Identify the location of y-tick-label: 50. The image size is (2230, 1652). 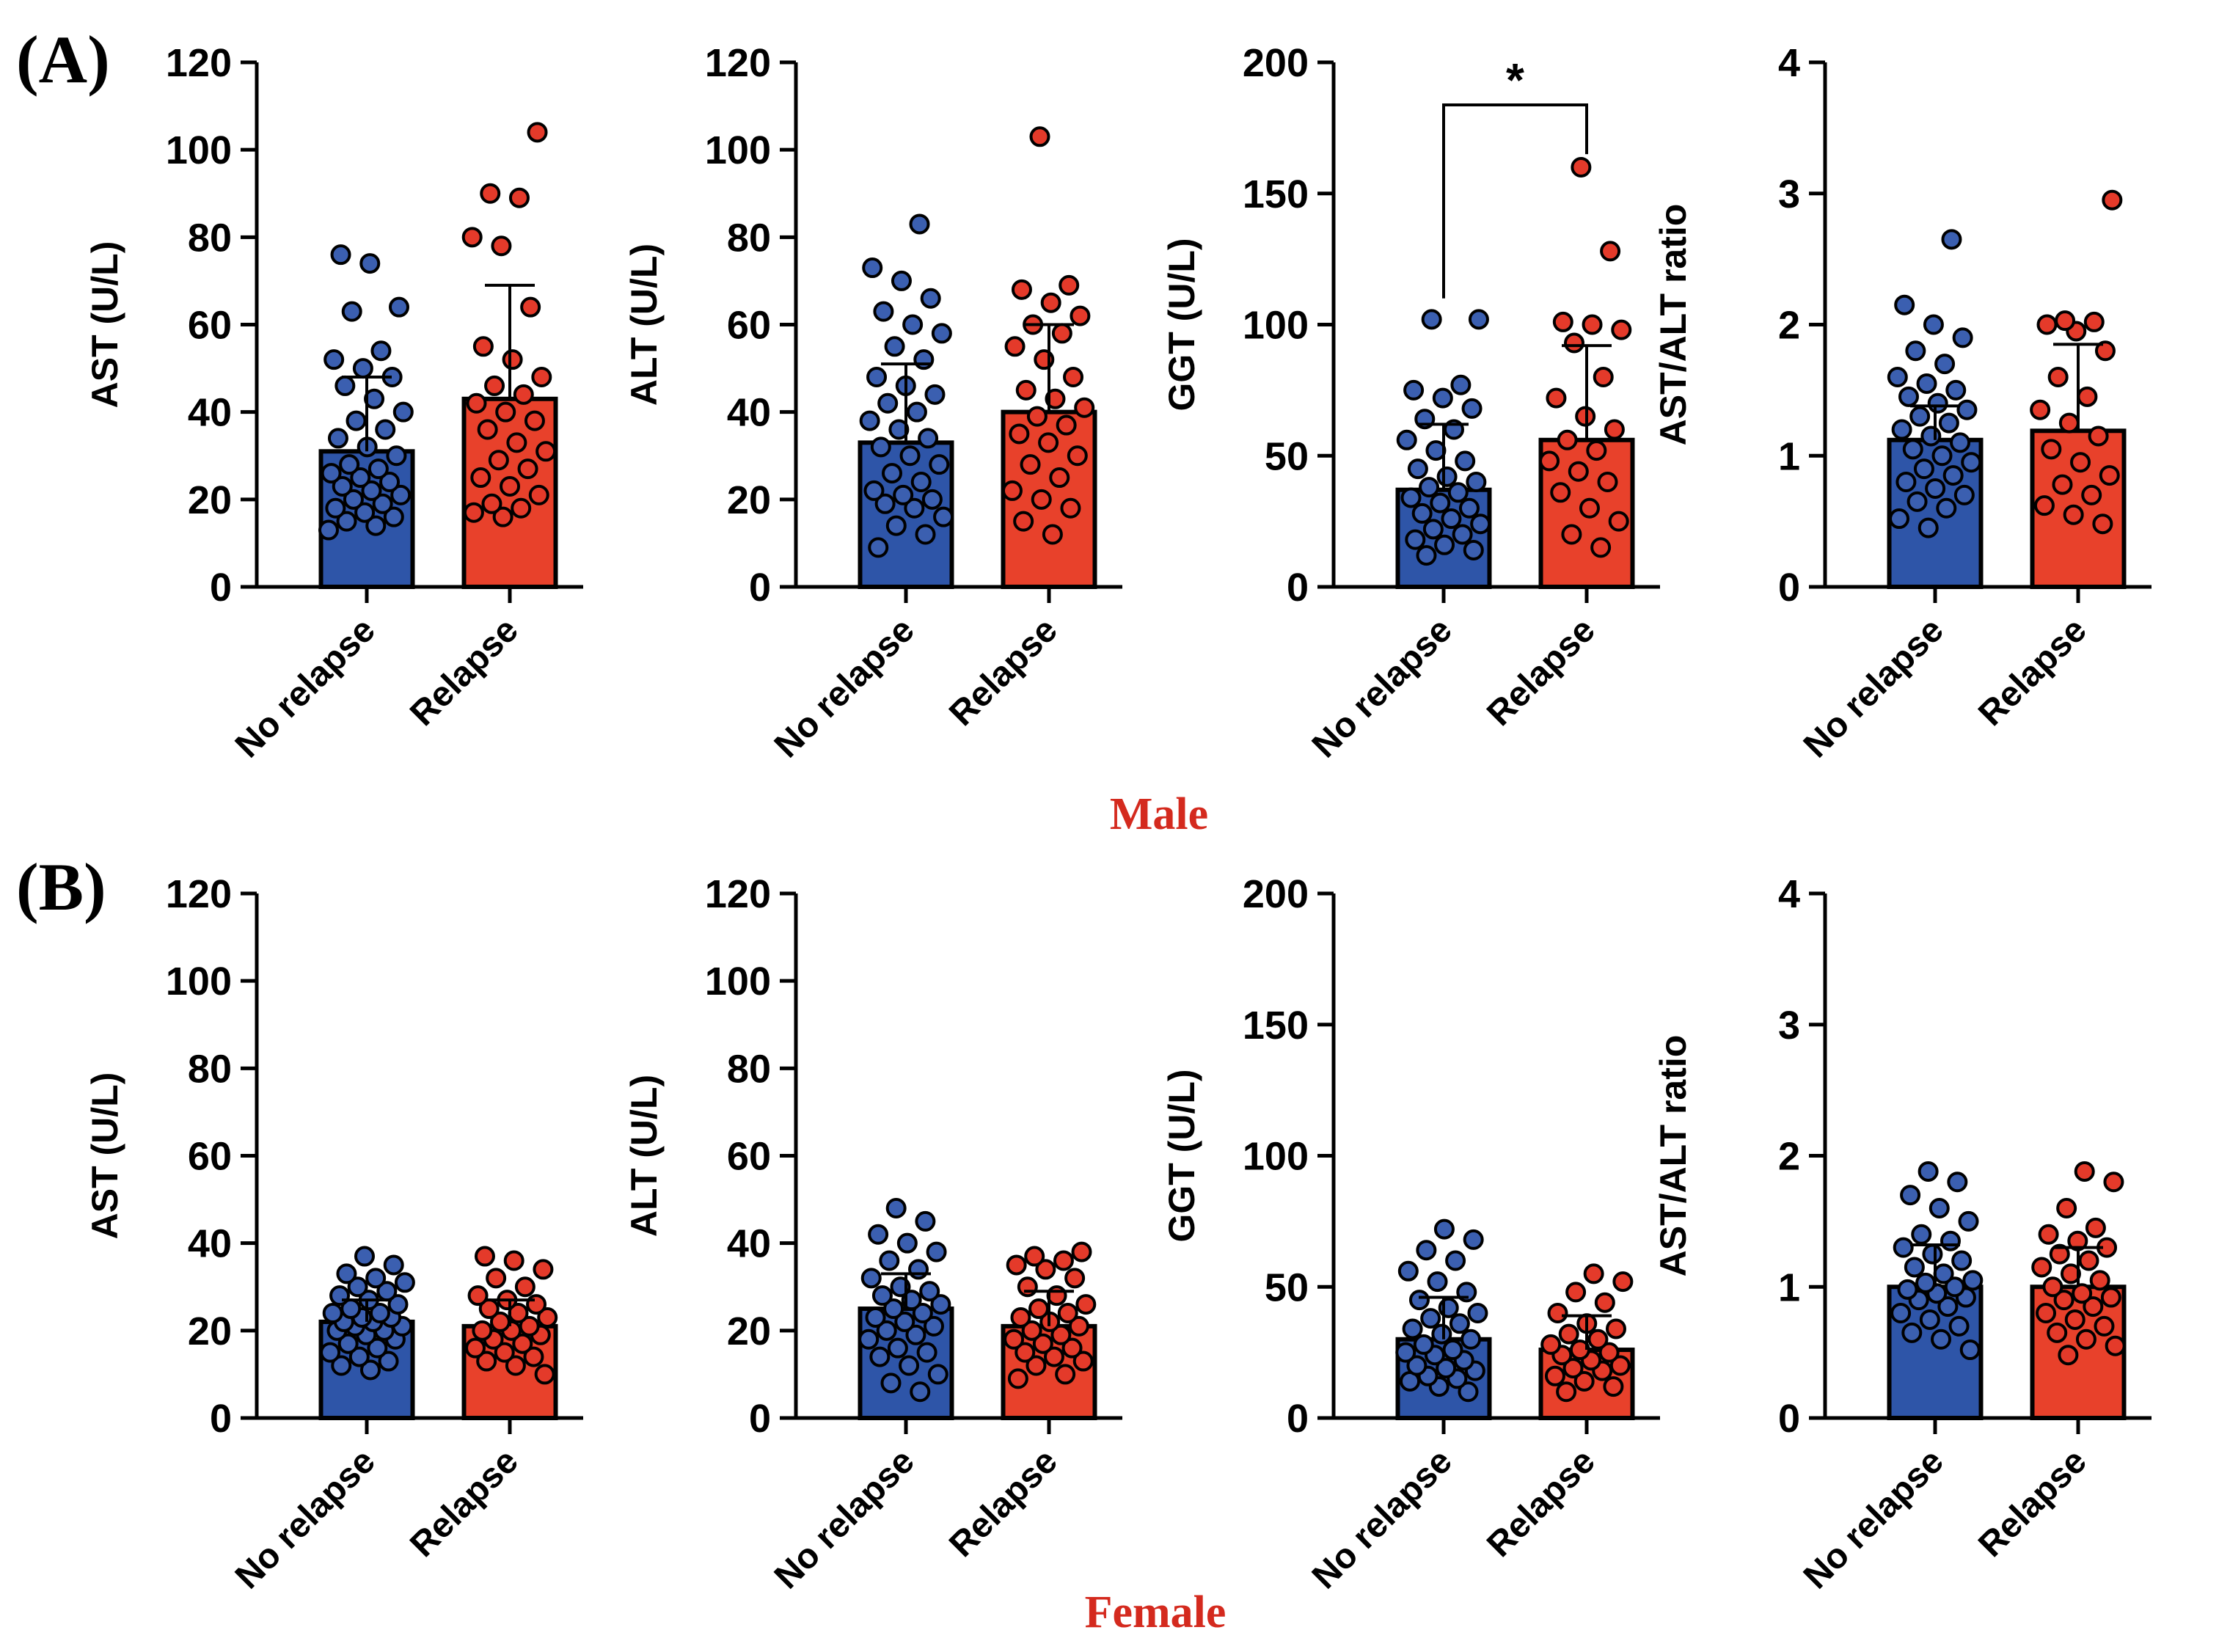
(1287, 456).